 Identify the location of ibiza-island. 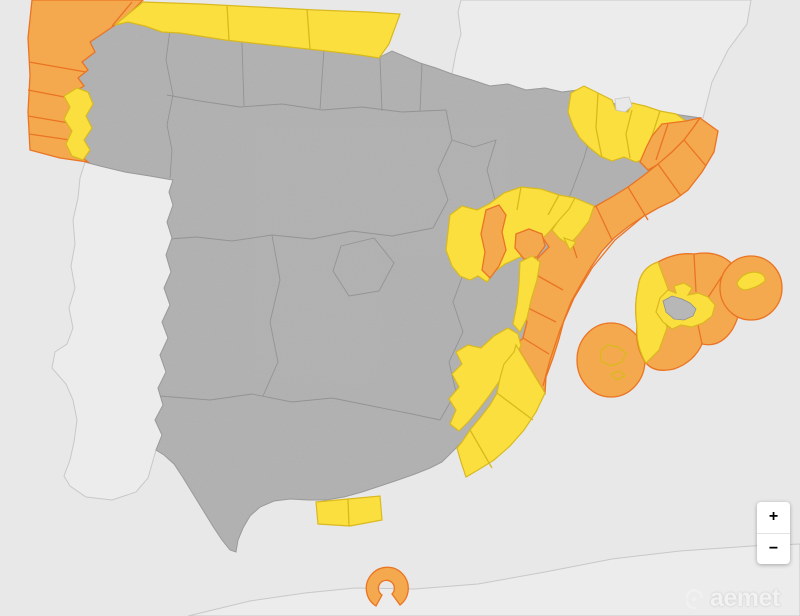
(613, 355).